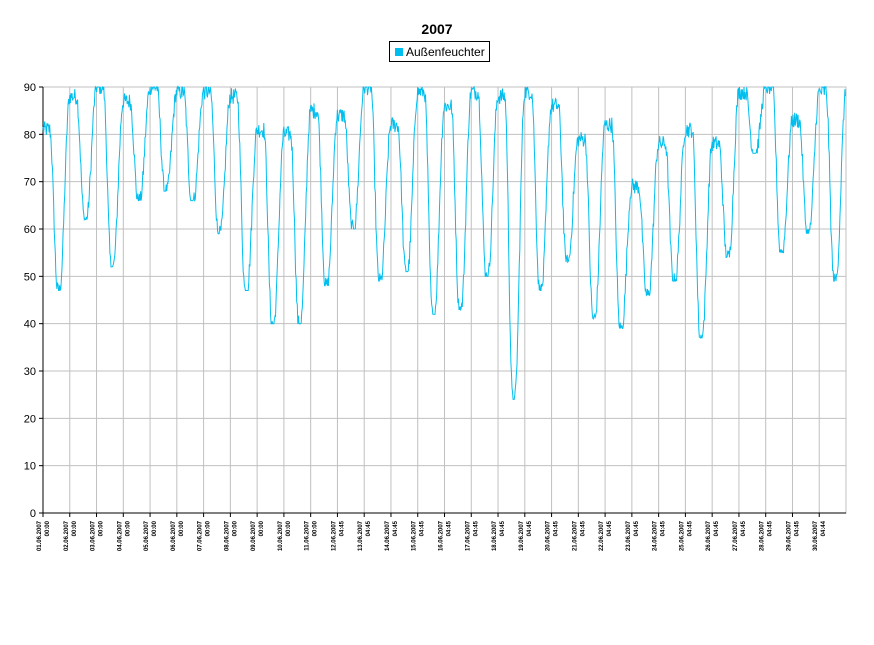 This screenshot has width=874, height=645. Describe the element at coordinates (629, 535) in the screenshot. I see `x-tick-date: 23.06.2007` at that location.